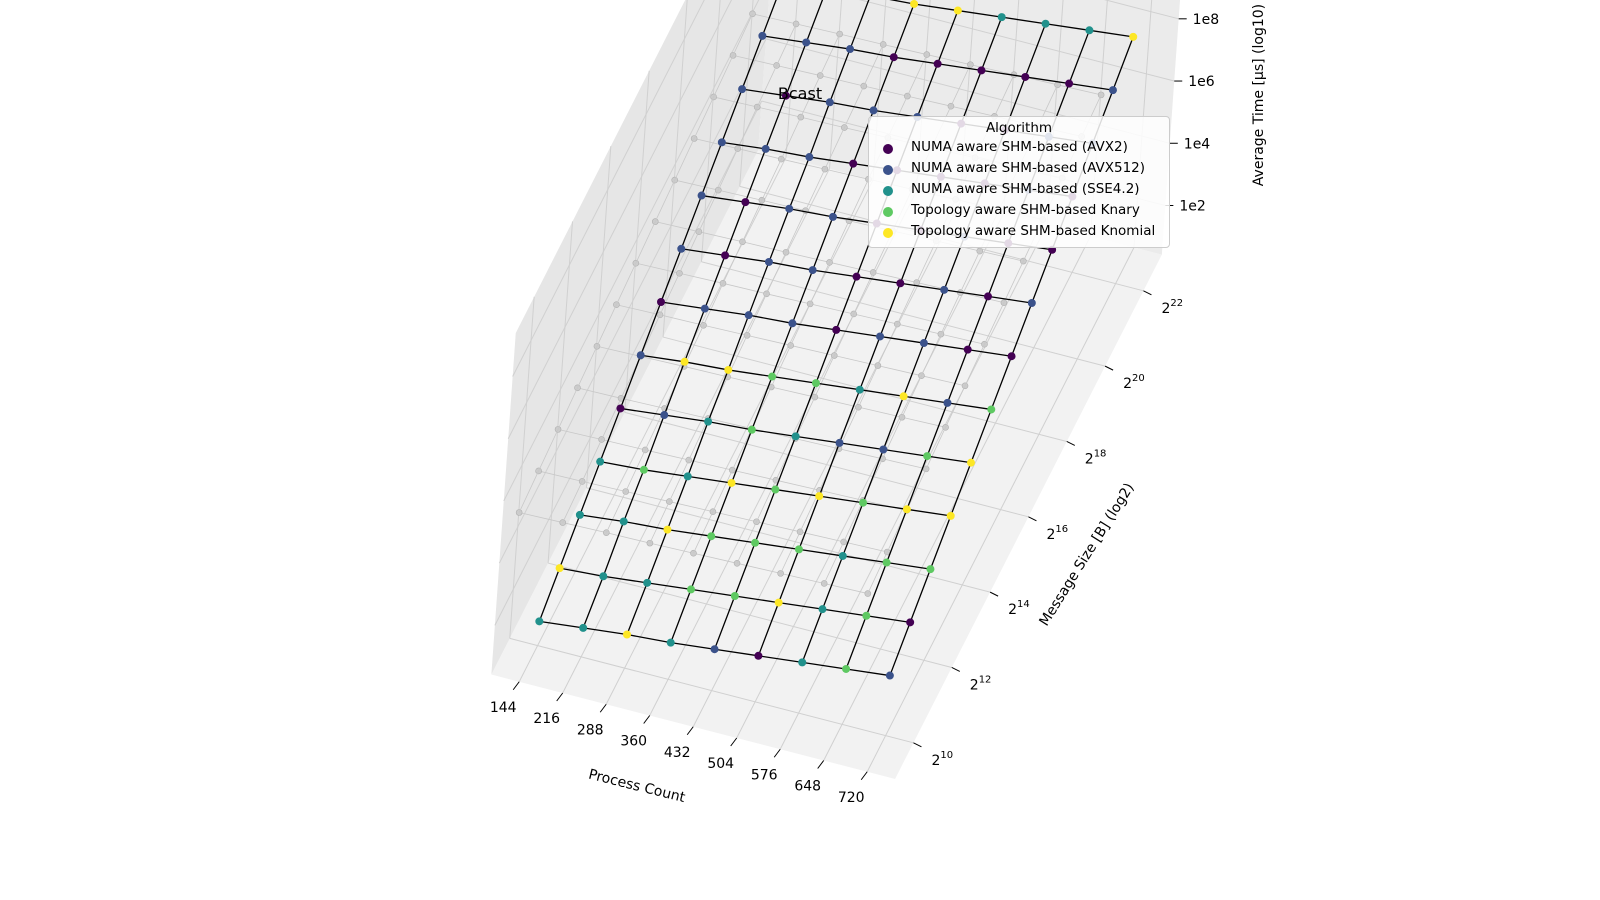 This screenshot has height=900, width=1600. What do you see at coordinates (942, 759) in the screenshot?
I see `y-tick-label: 210` at bounding box center [942, 759].